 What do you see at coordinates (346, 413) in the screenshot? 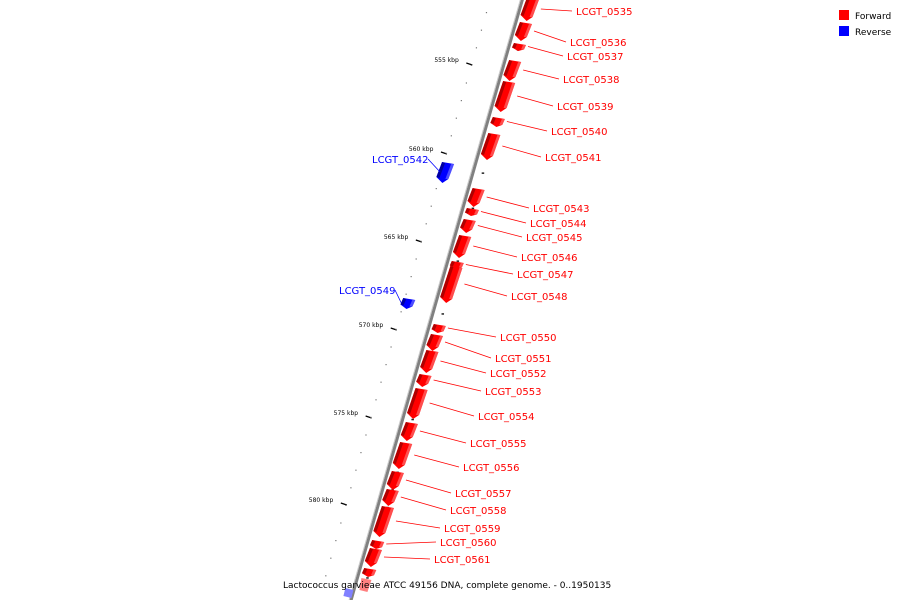
I see `tick-label: 575 kbp` at bounding box center [346, 413].